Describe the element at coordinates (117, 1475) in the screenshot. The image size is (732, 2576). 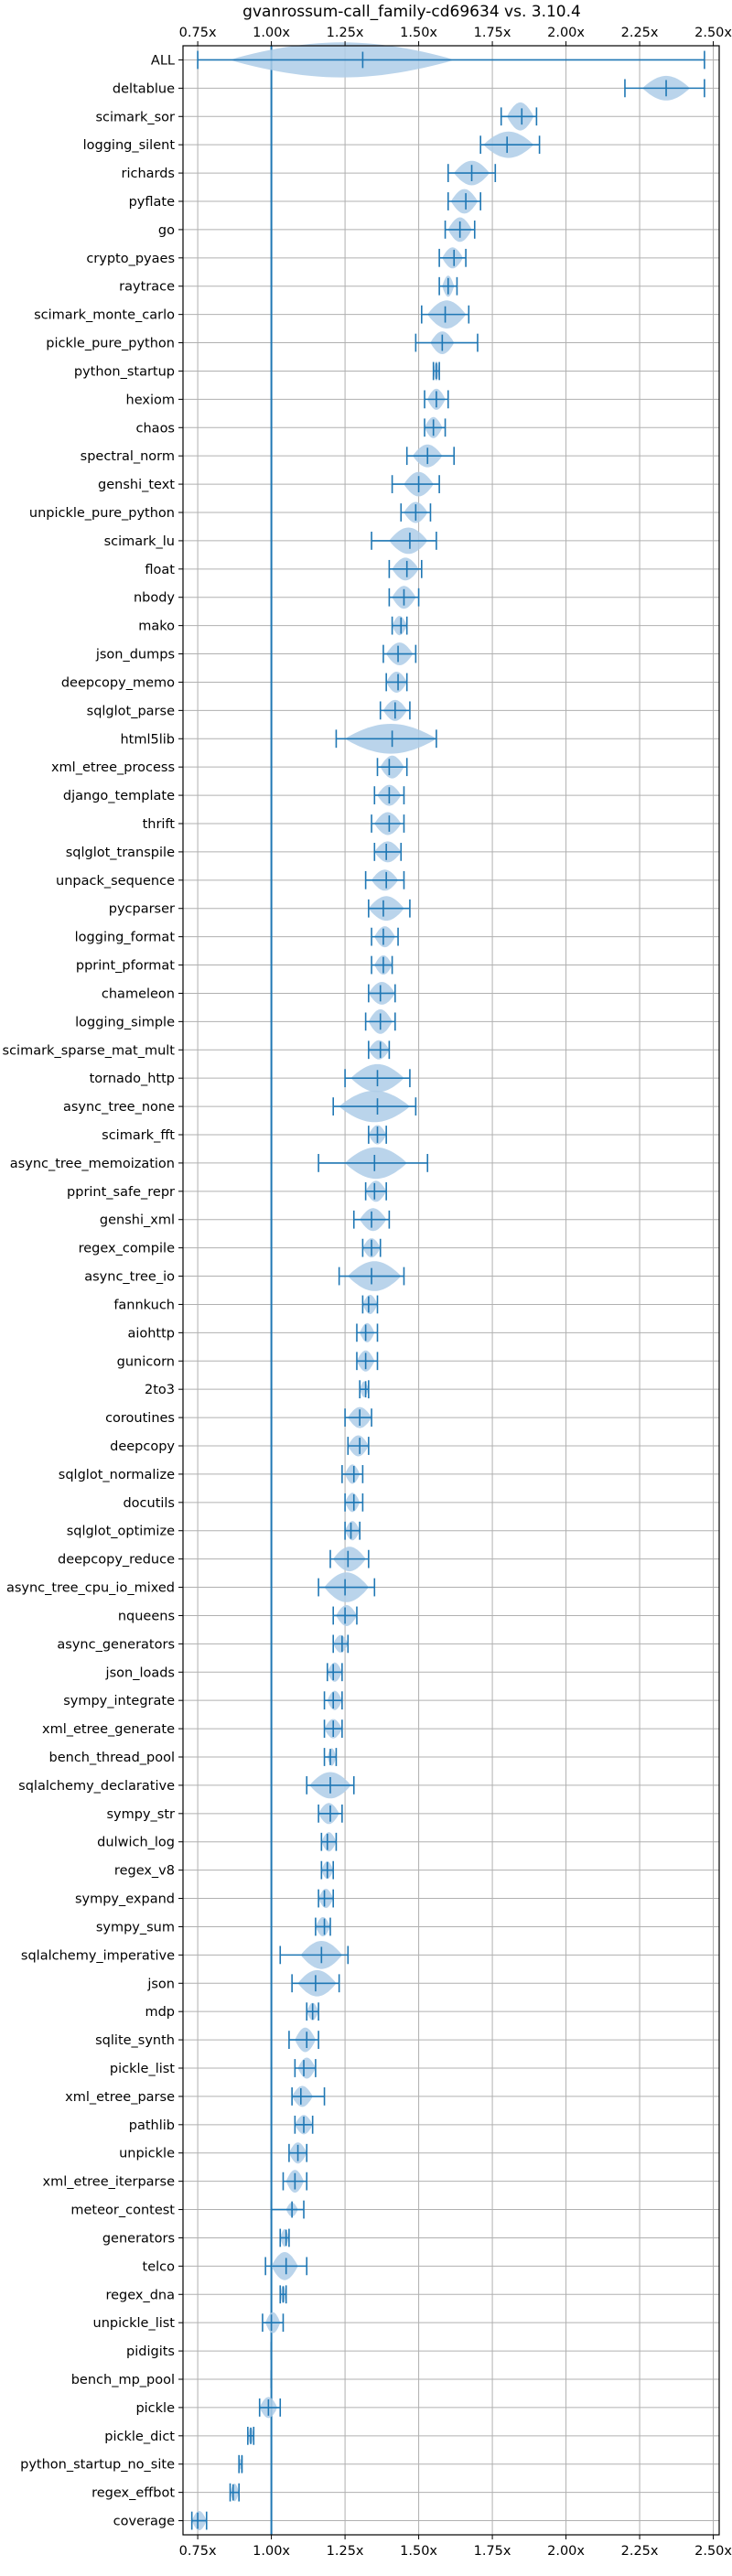
I see `y-tick-label: sqlglot_normalize` at that location.